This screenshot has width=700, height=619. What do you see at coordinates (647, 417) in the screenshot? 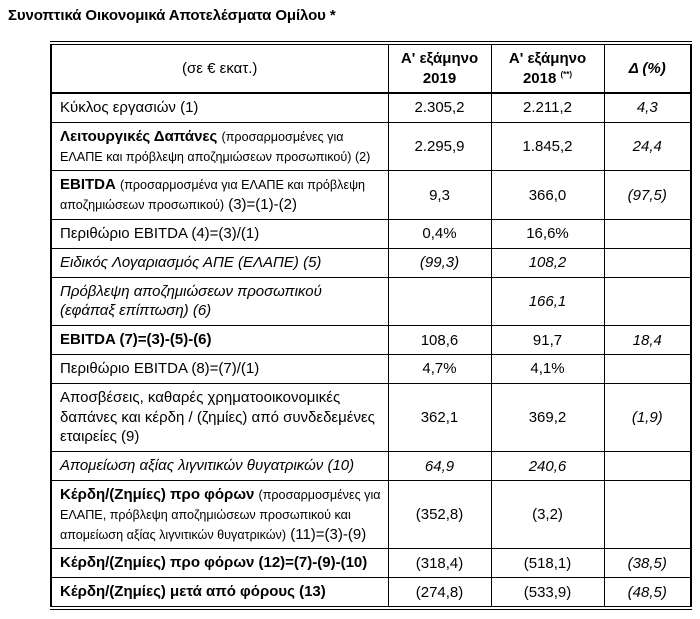
I see `value-delta: (1,9)` at bounding box center [647, 417].